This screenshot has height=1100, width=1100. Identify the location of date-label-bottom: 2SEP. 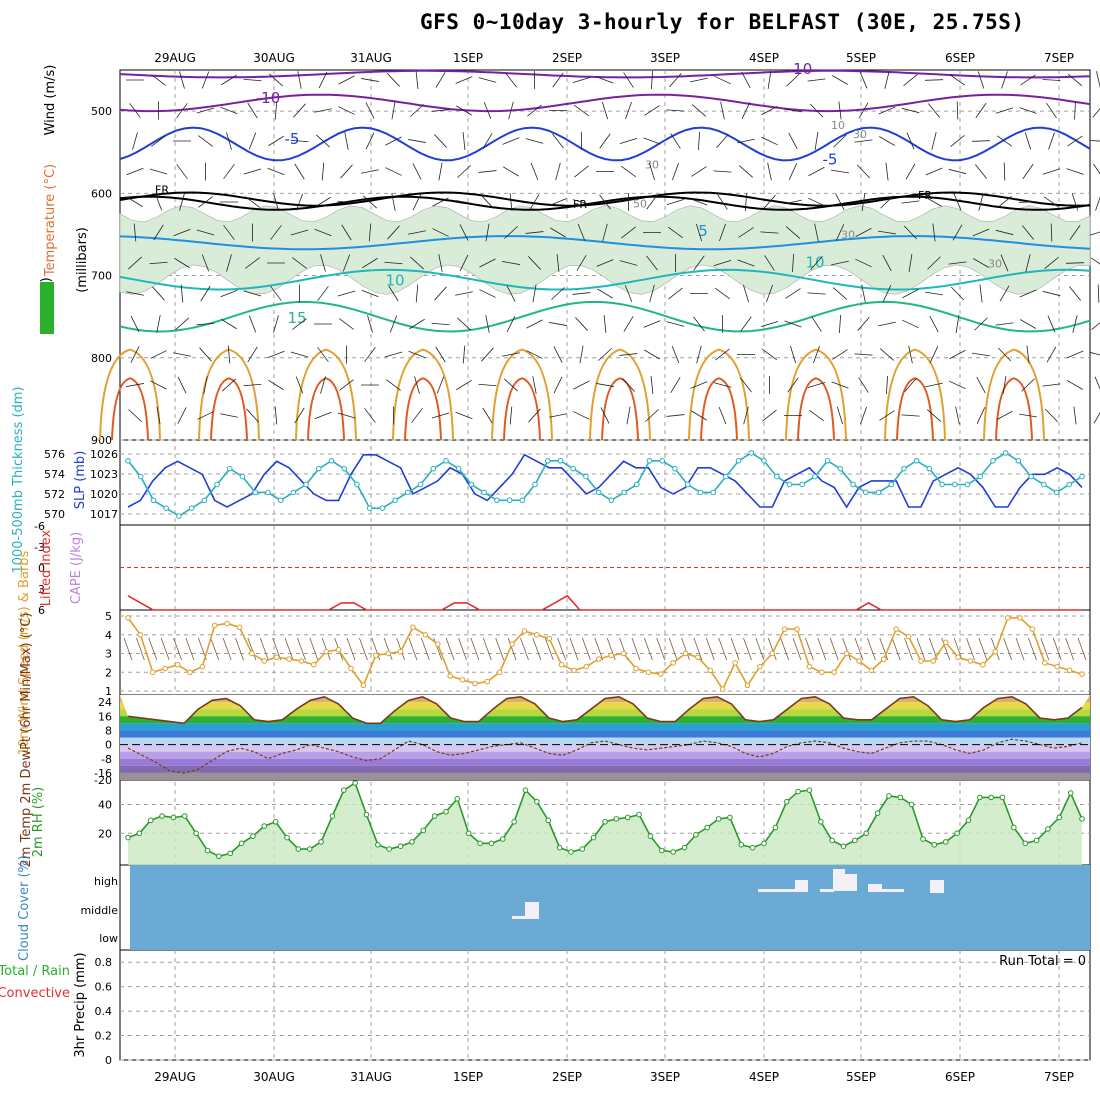
(567, 1077).